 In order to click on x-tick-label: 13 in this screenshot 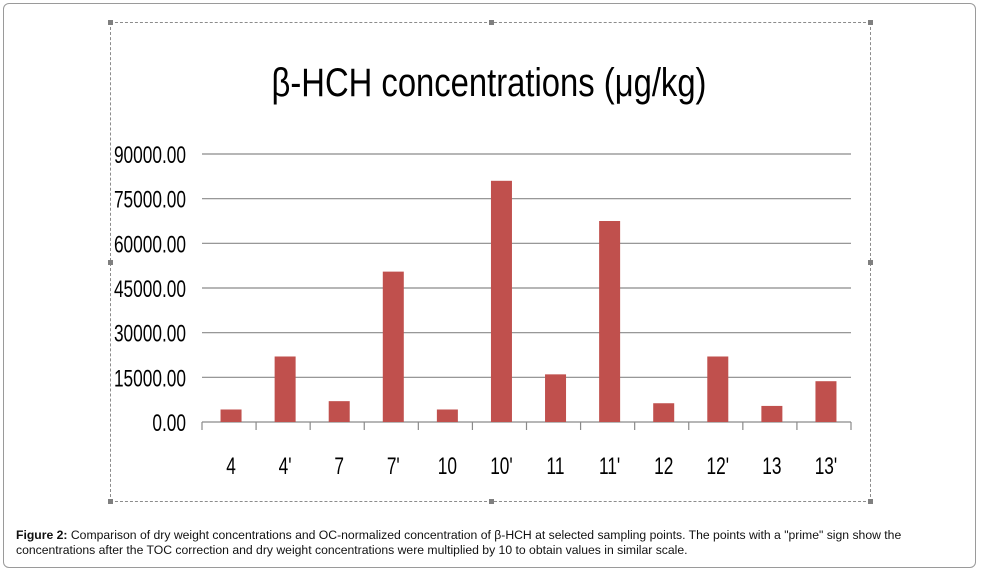, I will do `click(771, 466)`.